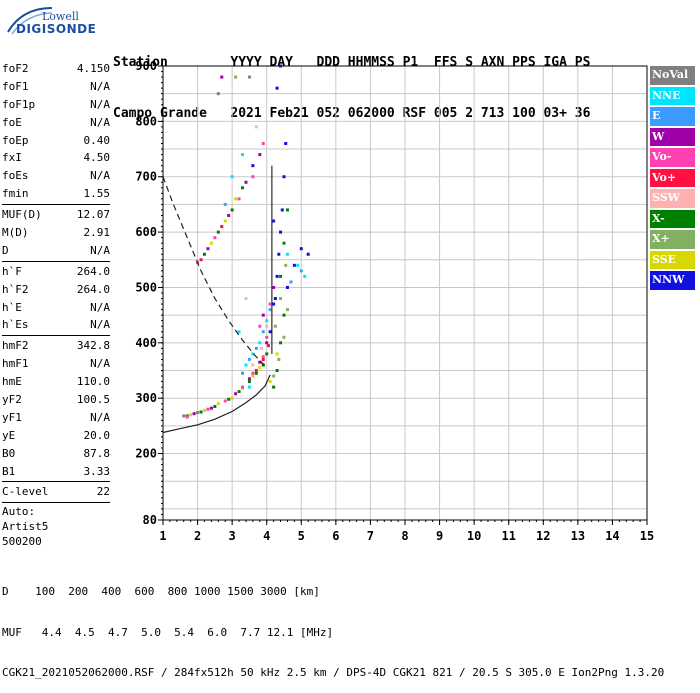 The image size is (700, 693). Describe the element at coordinates (9, 471) in the screenshot. I see `param-name: B1` at that location.